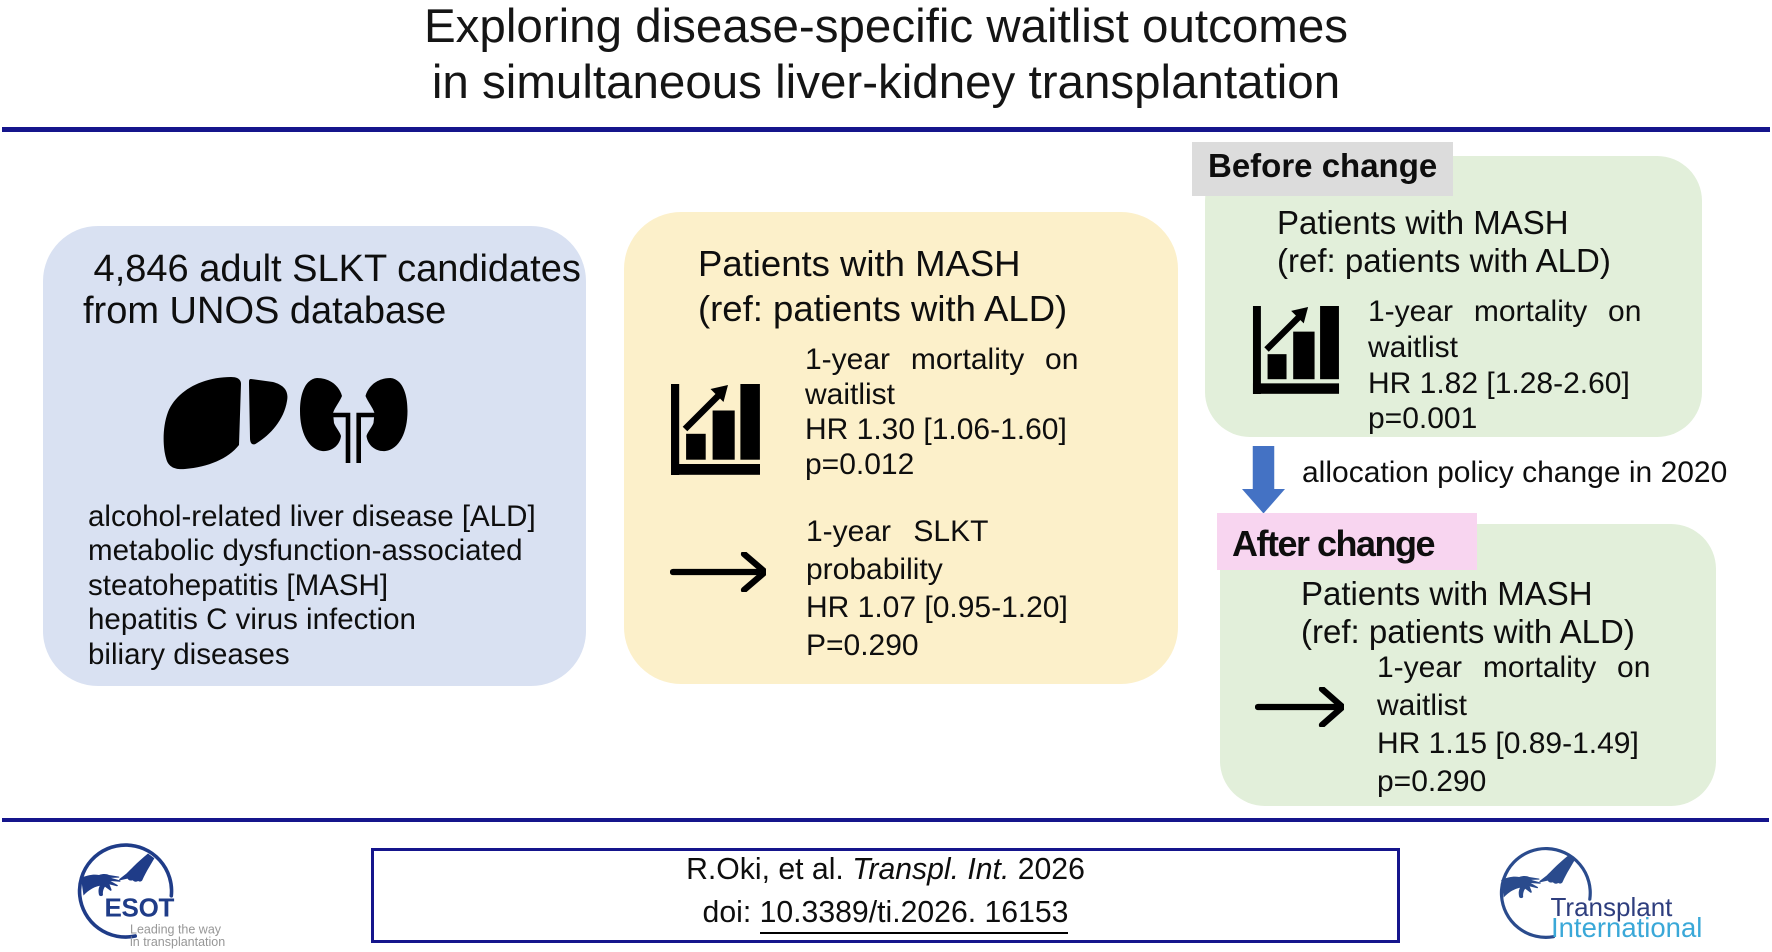 This screenshot has height=952, width=1772. Describe the element at coordinates (140, 908) in the screenshot. I see `svg-text: ESOT` at that location.